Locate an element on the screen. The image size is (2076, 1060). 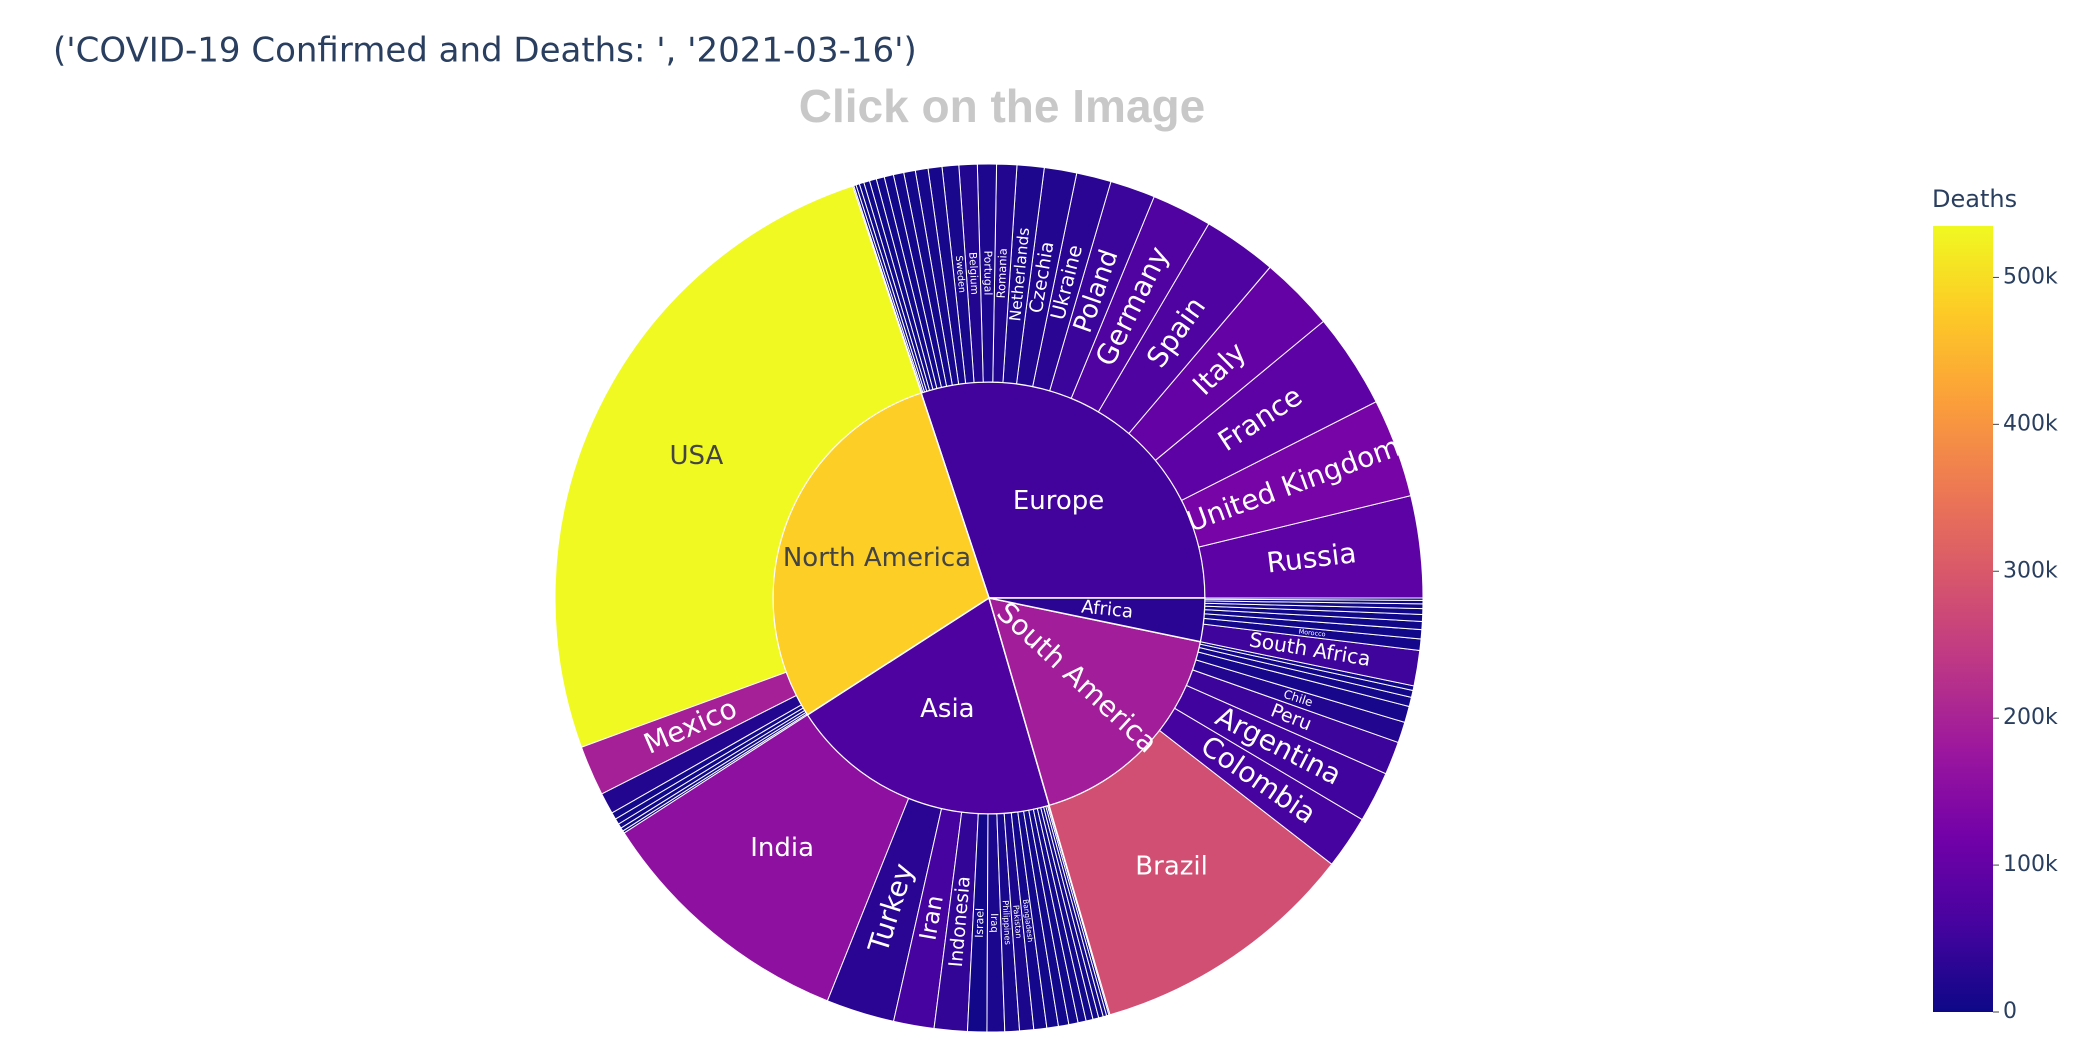
colorbar-tick-label: 0 is located at coordinates (2010, 1011).